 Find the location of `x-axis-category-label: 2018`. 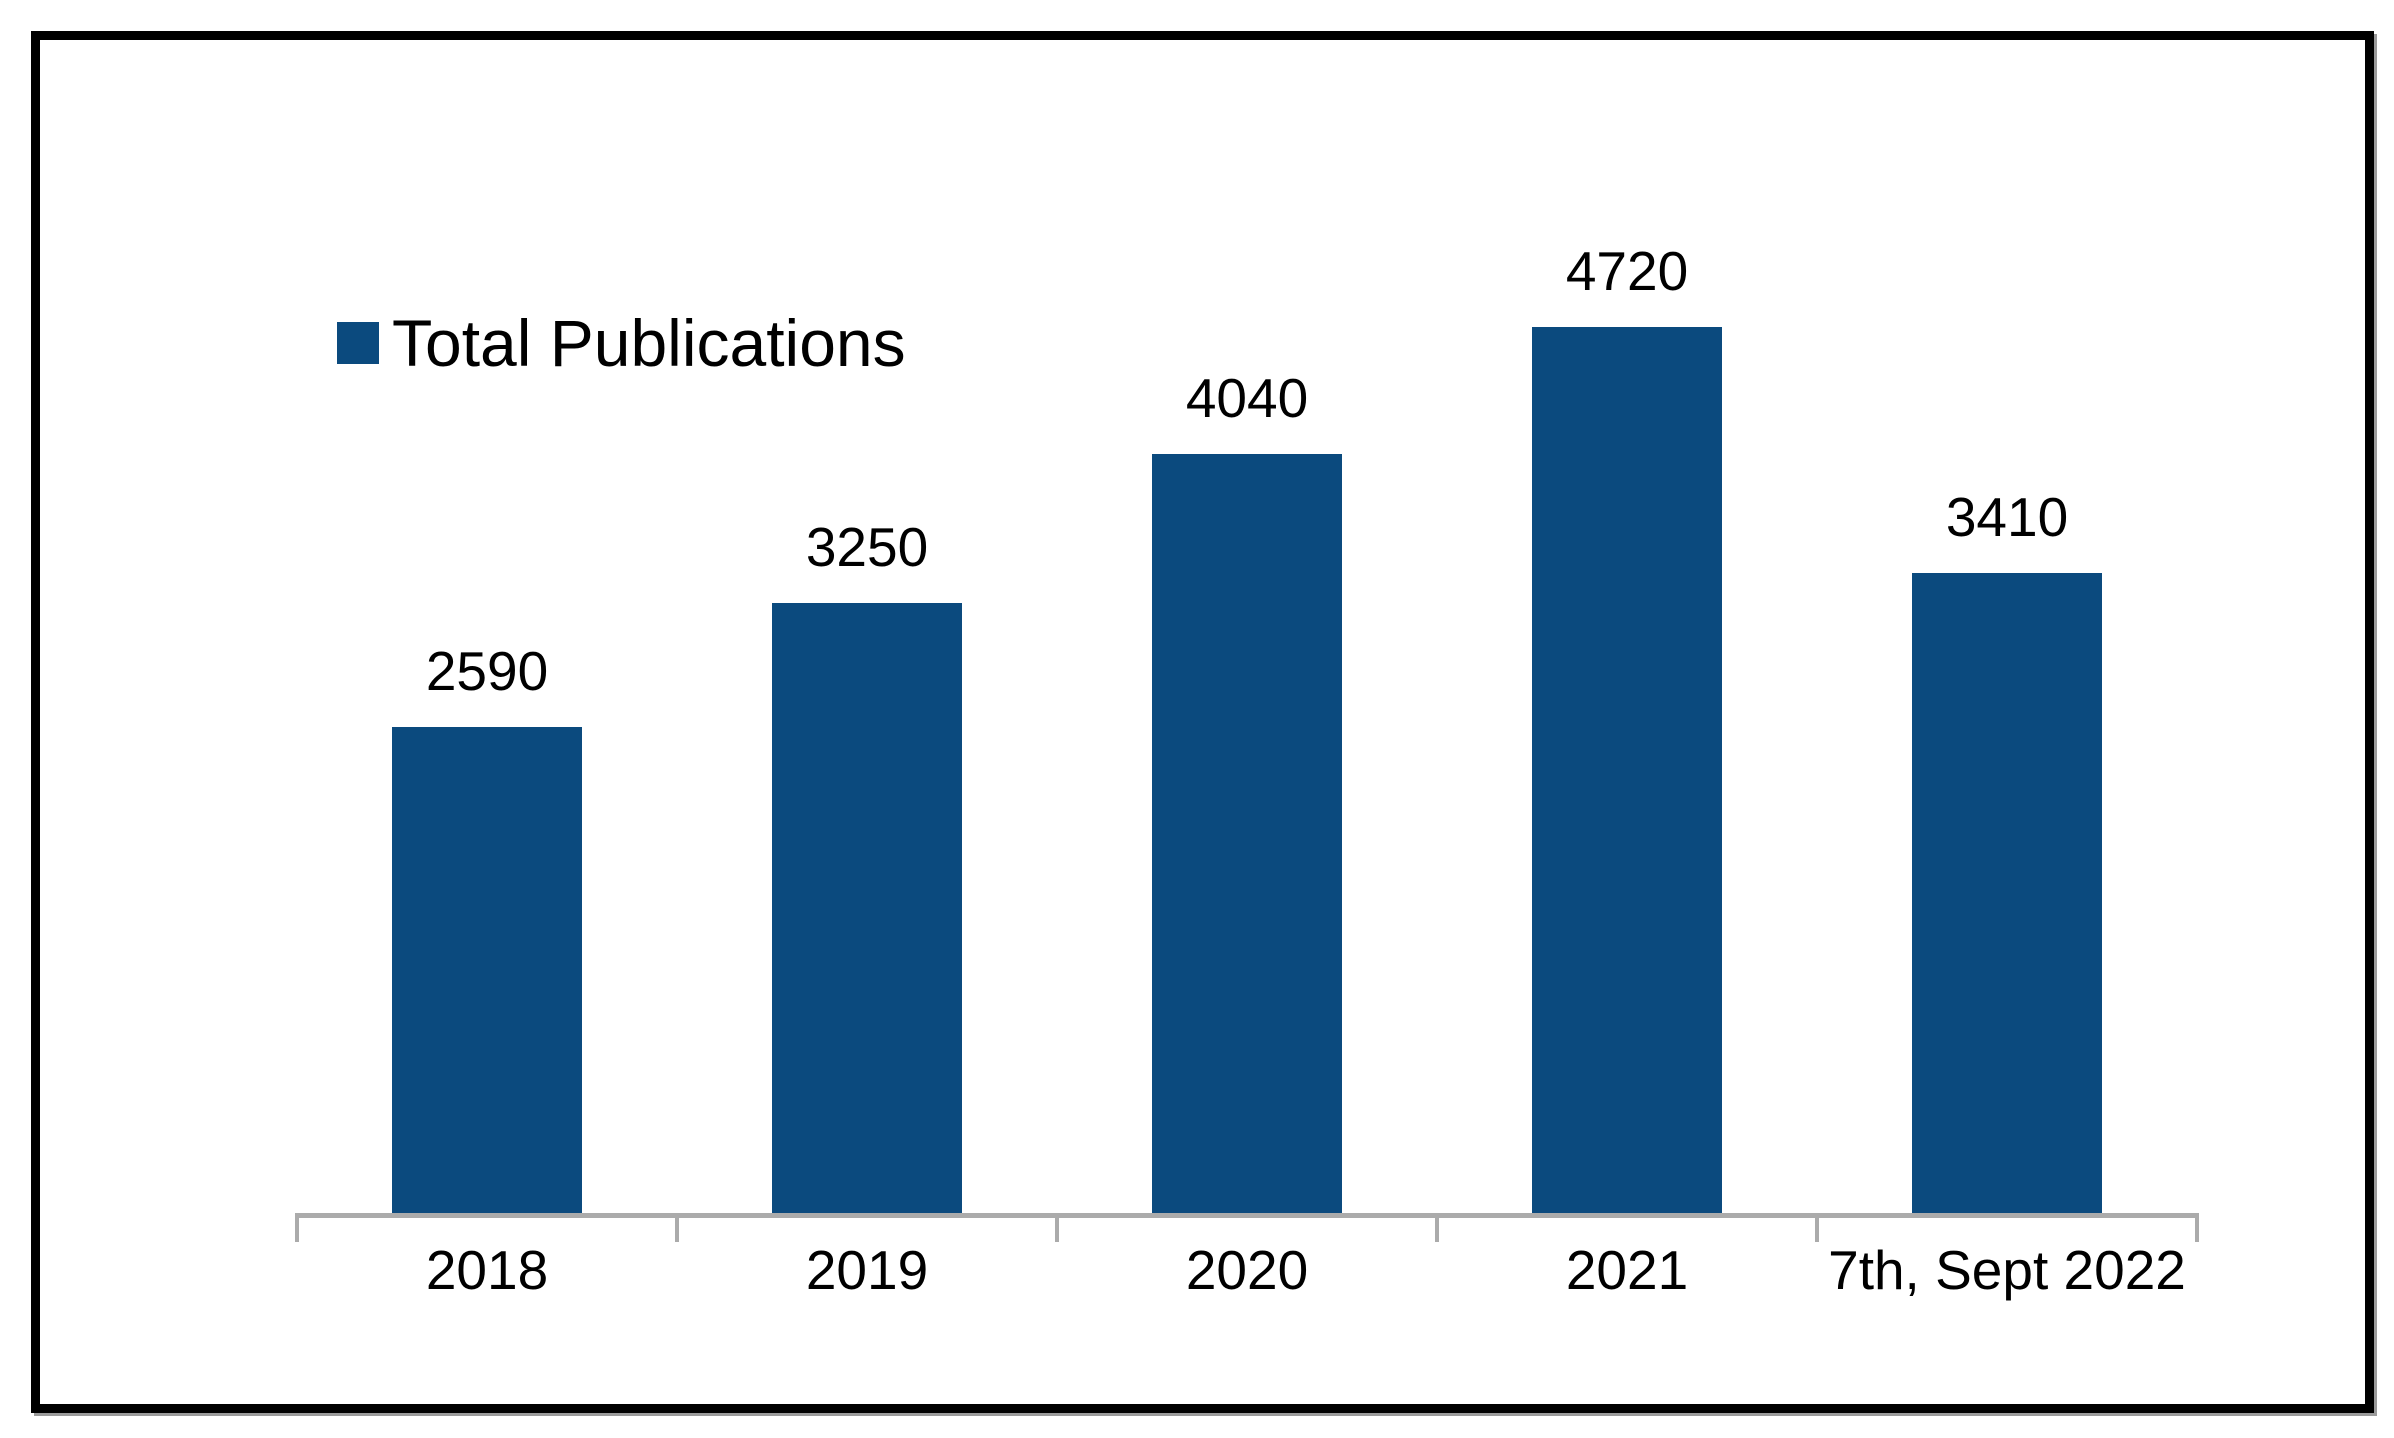

x-axis-category-label: 2018 is located at coordinates (487, 1270).